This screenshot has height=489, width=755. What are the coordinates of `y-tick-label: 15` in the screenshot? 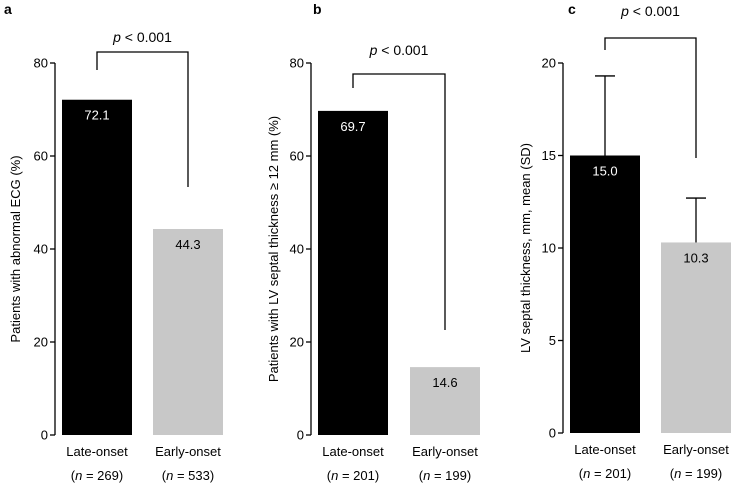 It's located at (549, 155).